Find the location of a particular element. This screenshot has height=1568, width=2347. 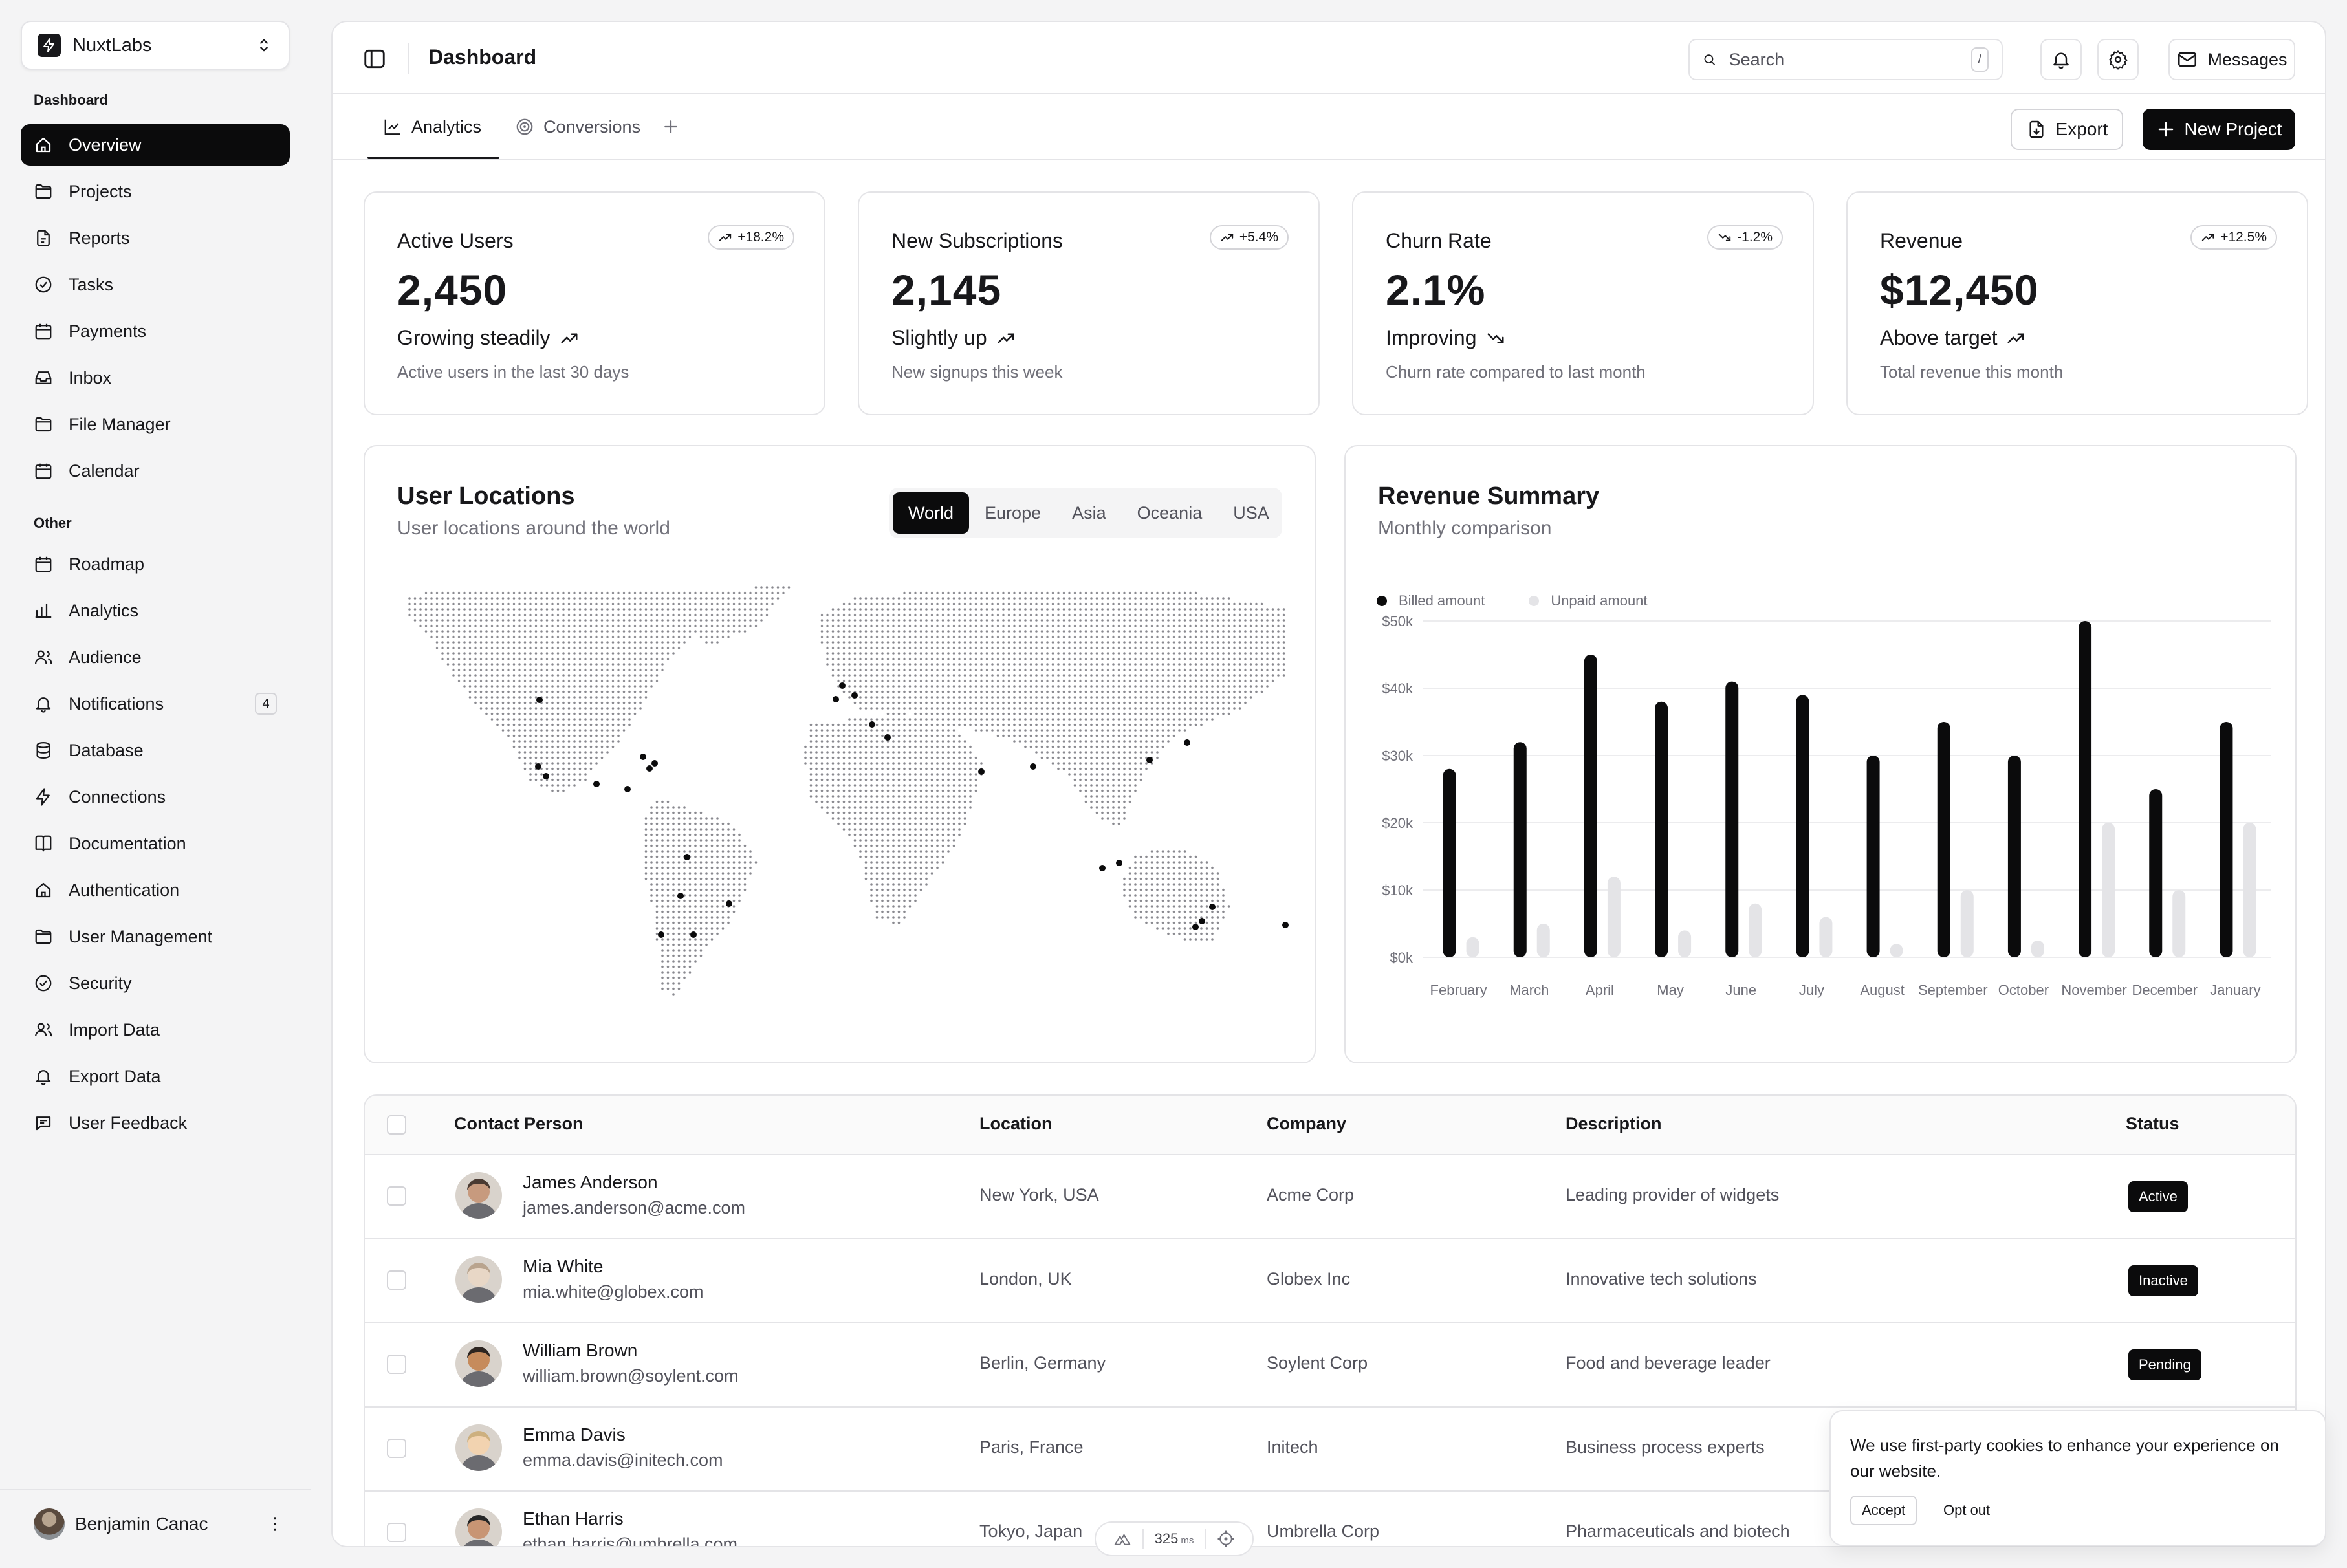

header-status: Status is located at coordinates (2152, 1123).